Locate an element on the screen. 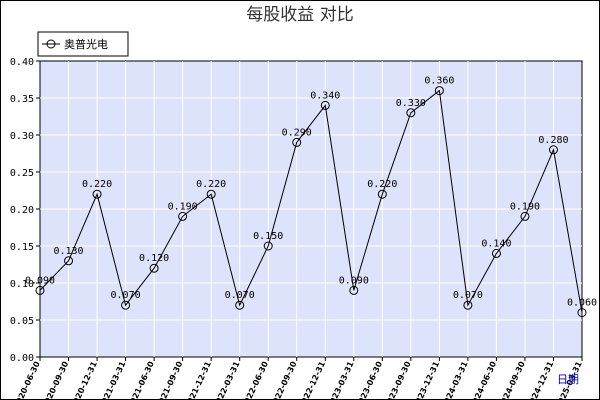 The width and height of the screenshot is (600, 400). x-tick-label: 2020-09-30 is located at coordinates (56, 380).